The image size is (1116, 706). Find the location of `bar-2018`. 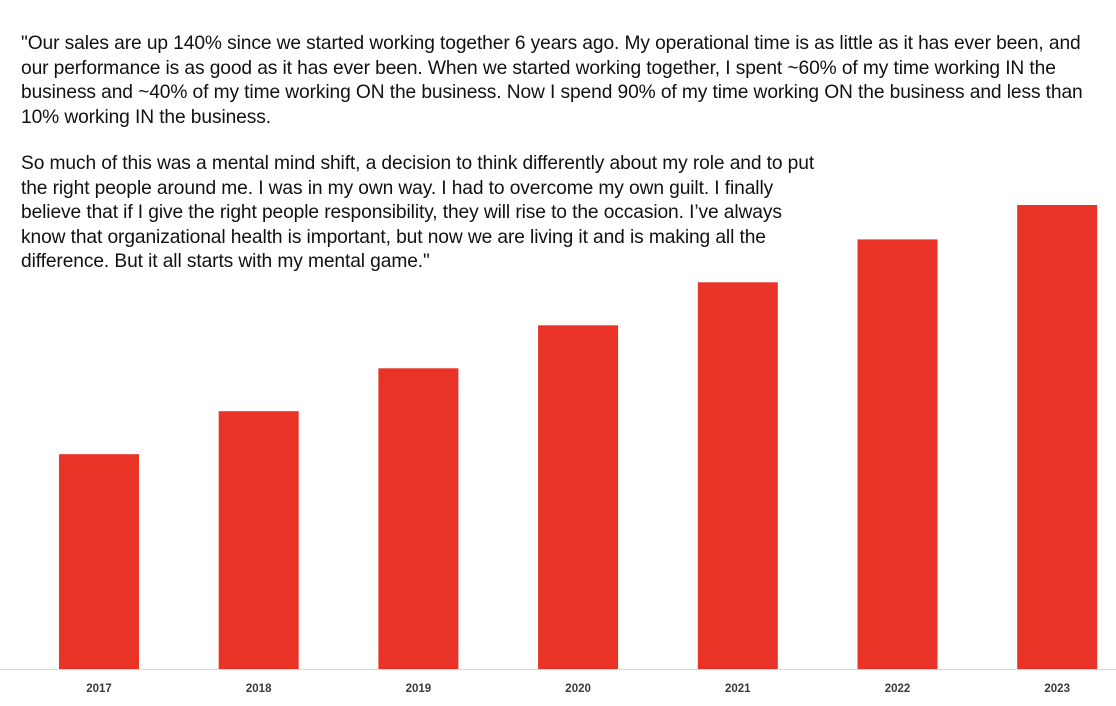

bar-2018 is located at coordinates (258, 540).